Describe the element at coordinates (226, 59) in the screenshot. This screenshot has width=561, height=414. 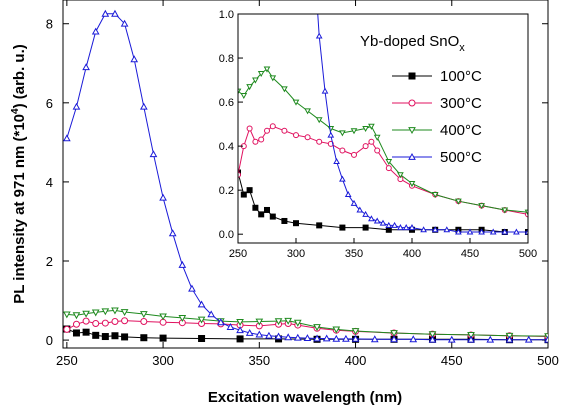
I see `inset-y-tick-label: 0.8` at that location.